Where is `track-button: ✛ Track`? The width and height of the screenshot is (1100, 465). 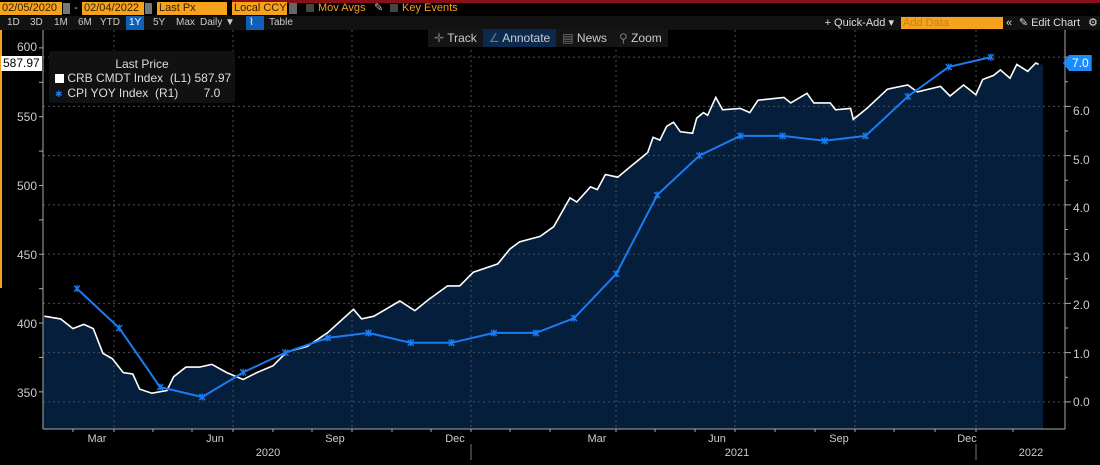
track-button: ✛ Track is located at coordinates (455, 38).